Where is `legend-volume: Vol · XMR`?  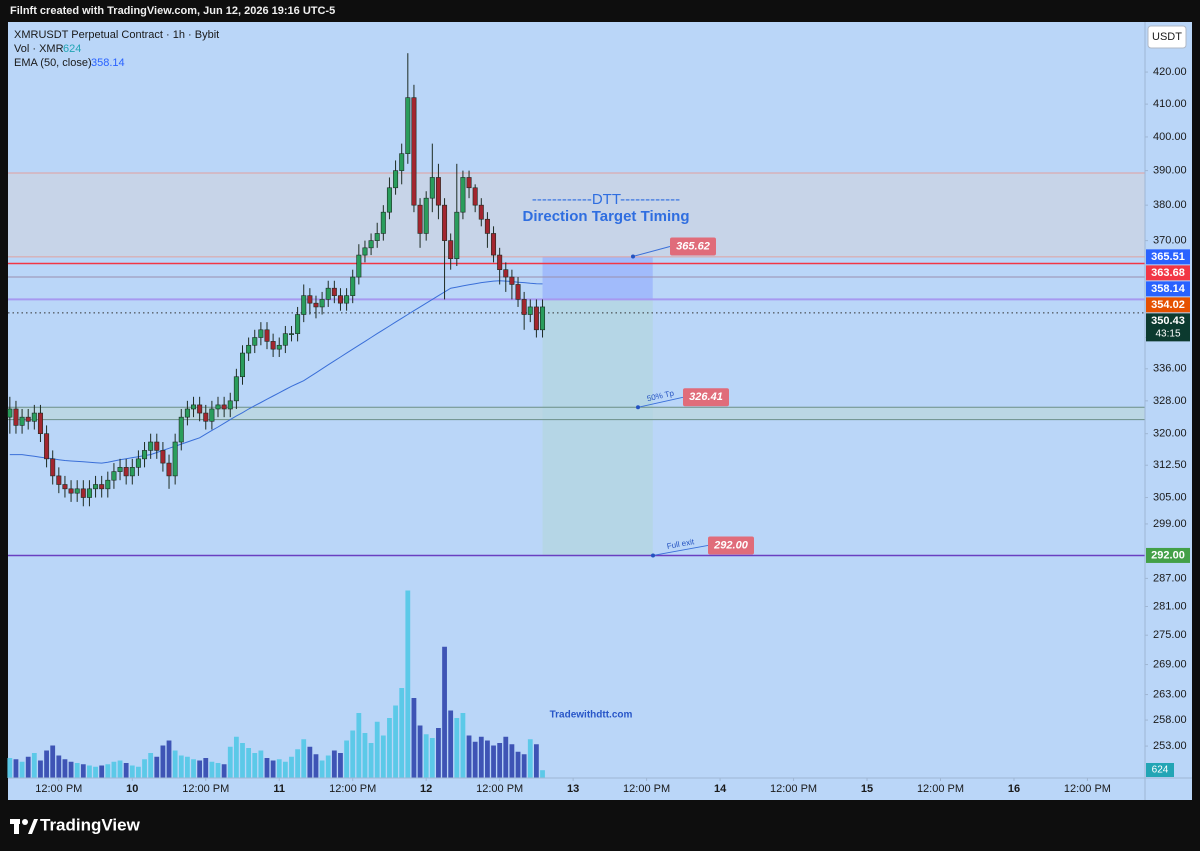 legend-volume: Vol · XMR is located at coordinates (39, 49).